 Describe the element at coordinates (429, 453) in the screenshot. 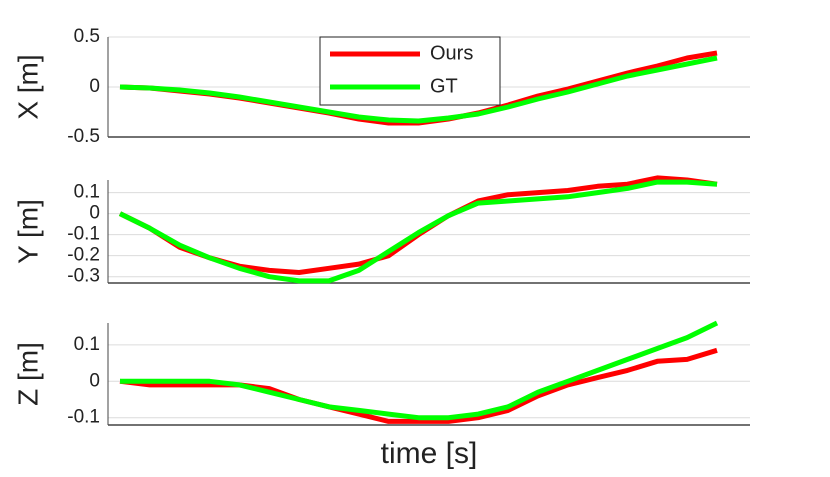

I see `x-axis-label: time [s]` at that location.